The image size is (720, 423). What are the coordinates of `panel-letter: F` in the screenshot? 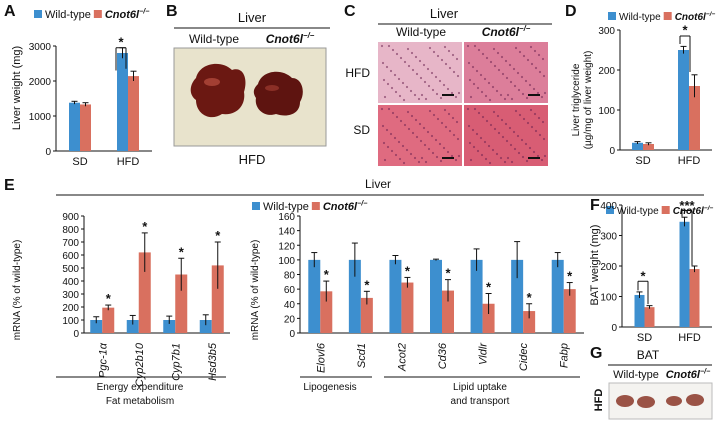 It's located at (595, 205).